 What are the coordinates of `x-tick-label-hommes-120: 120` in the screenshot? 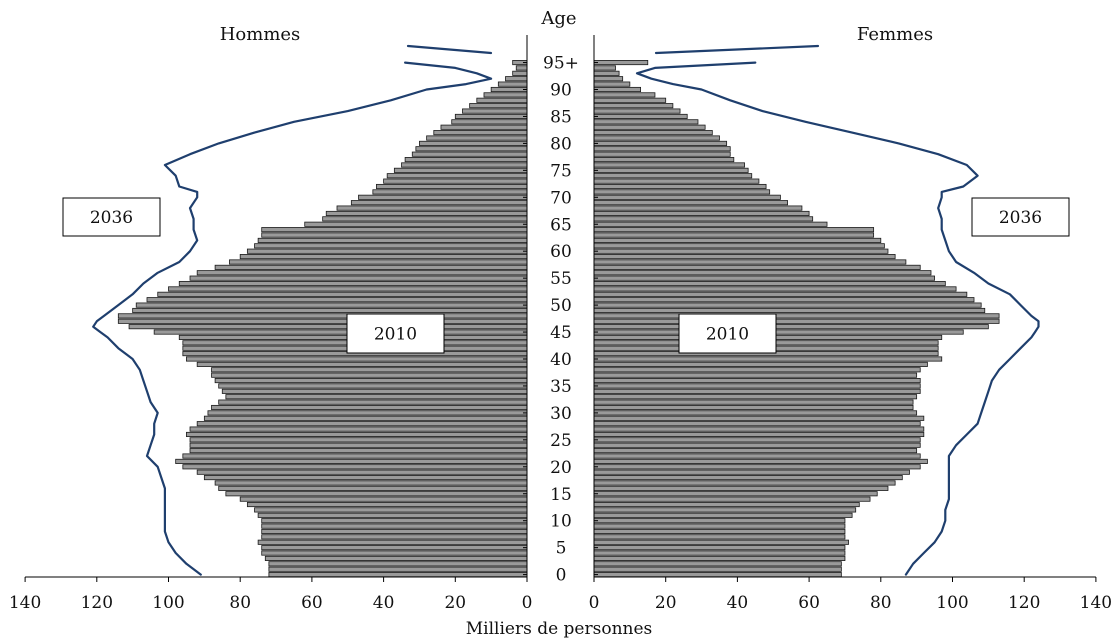 It's located at (97, 603).